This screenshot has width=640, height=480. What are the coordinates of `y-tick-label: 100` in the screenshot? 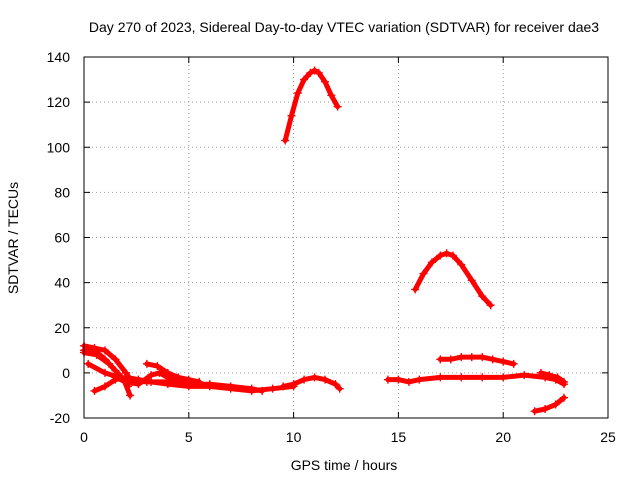 It's located at (59, 147).